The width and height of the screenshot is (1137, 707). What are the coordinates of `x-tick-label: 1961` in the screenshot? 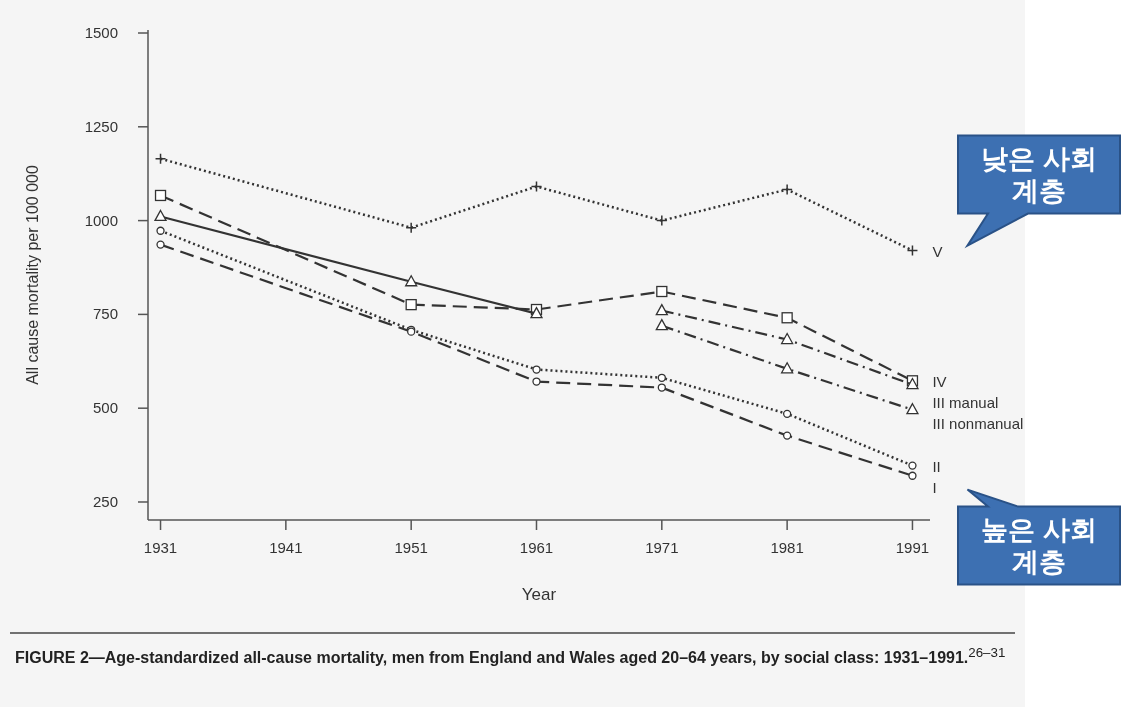 It's located at (536, 547).